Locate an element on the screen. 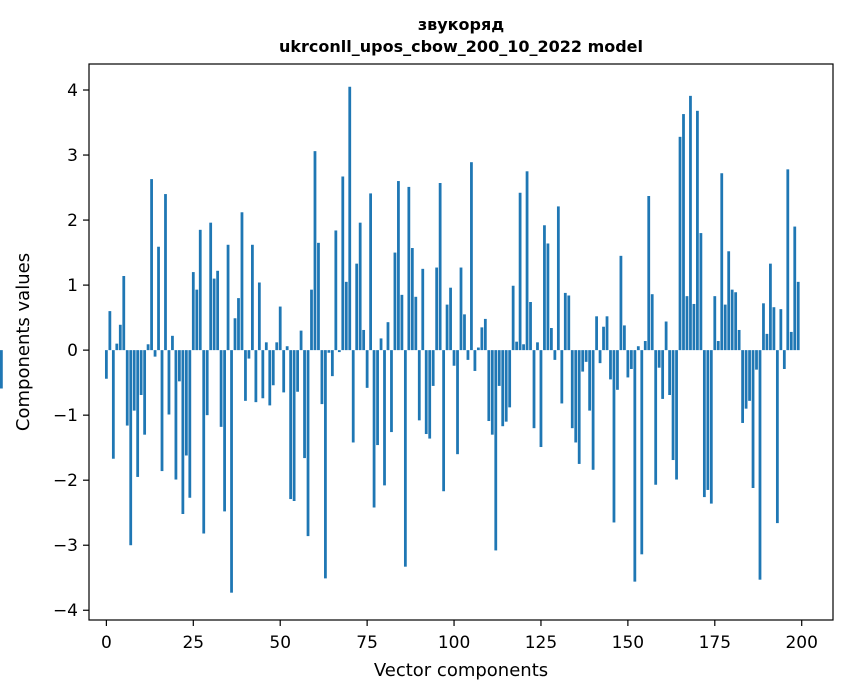  x-tick-label: 125 is located at coordinates (541, 643).